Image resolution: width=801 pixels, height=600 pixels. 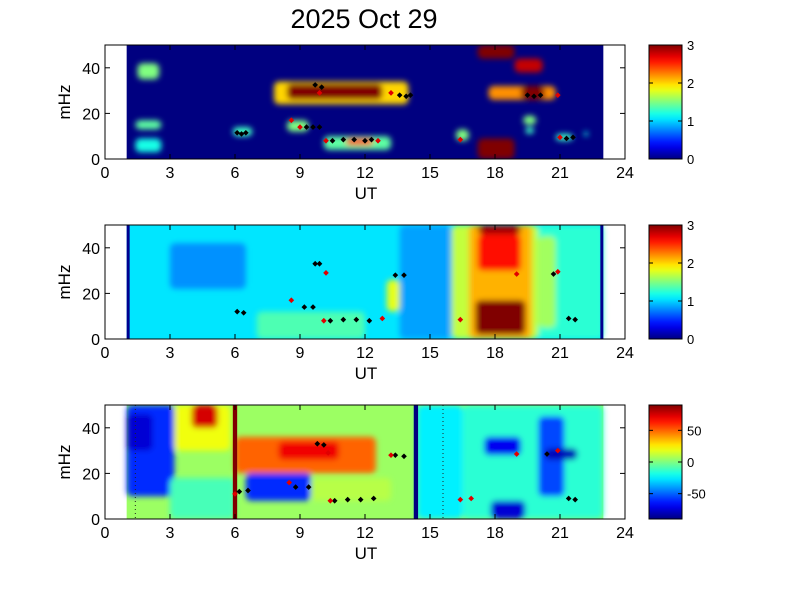 What do you see at coordinates (690, 121) in the screenshot?
I see `colorbar-tick-label: 1` at bounding box center [690, 121].